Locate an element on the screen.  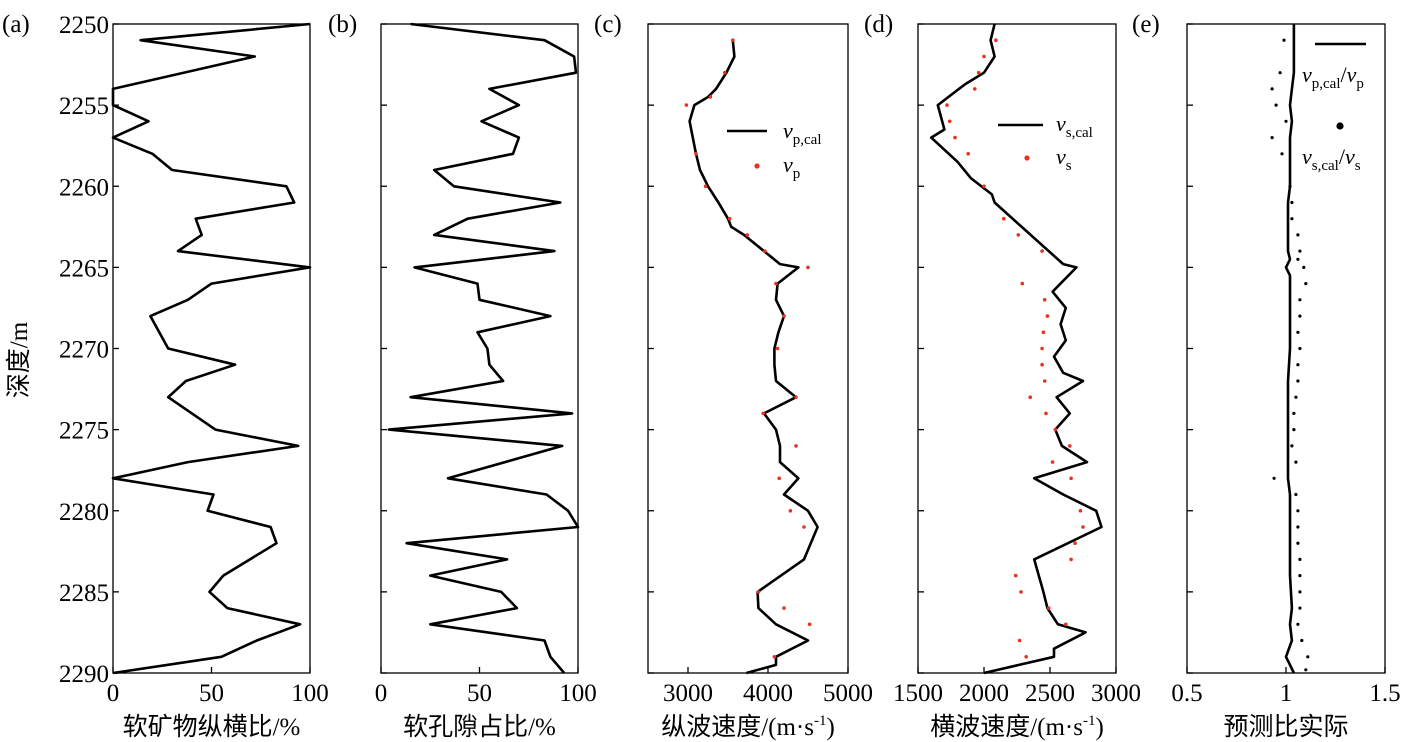
y-axis-label: 深度/m is located at coordinates (17, 360).